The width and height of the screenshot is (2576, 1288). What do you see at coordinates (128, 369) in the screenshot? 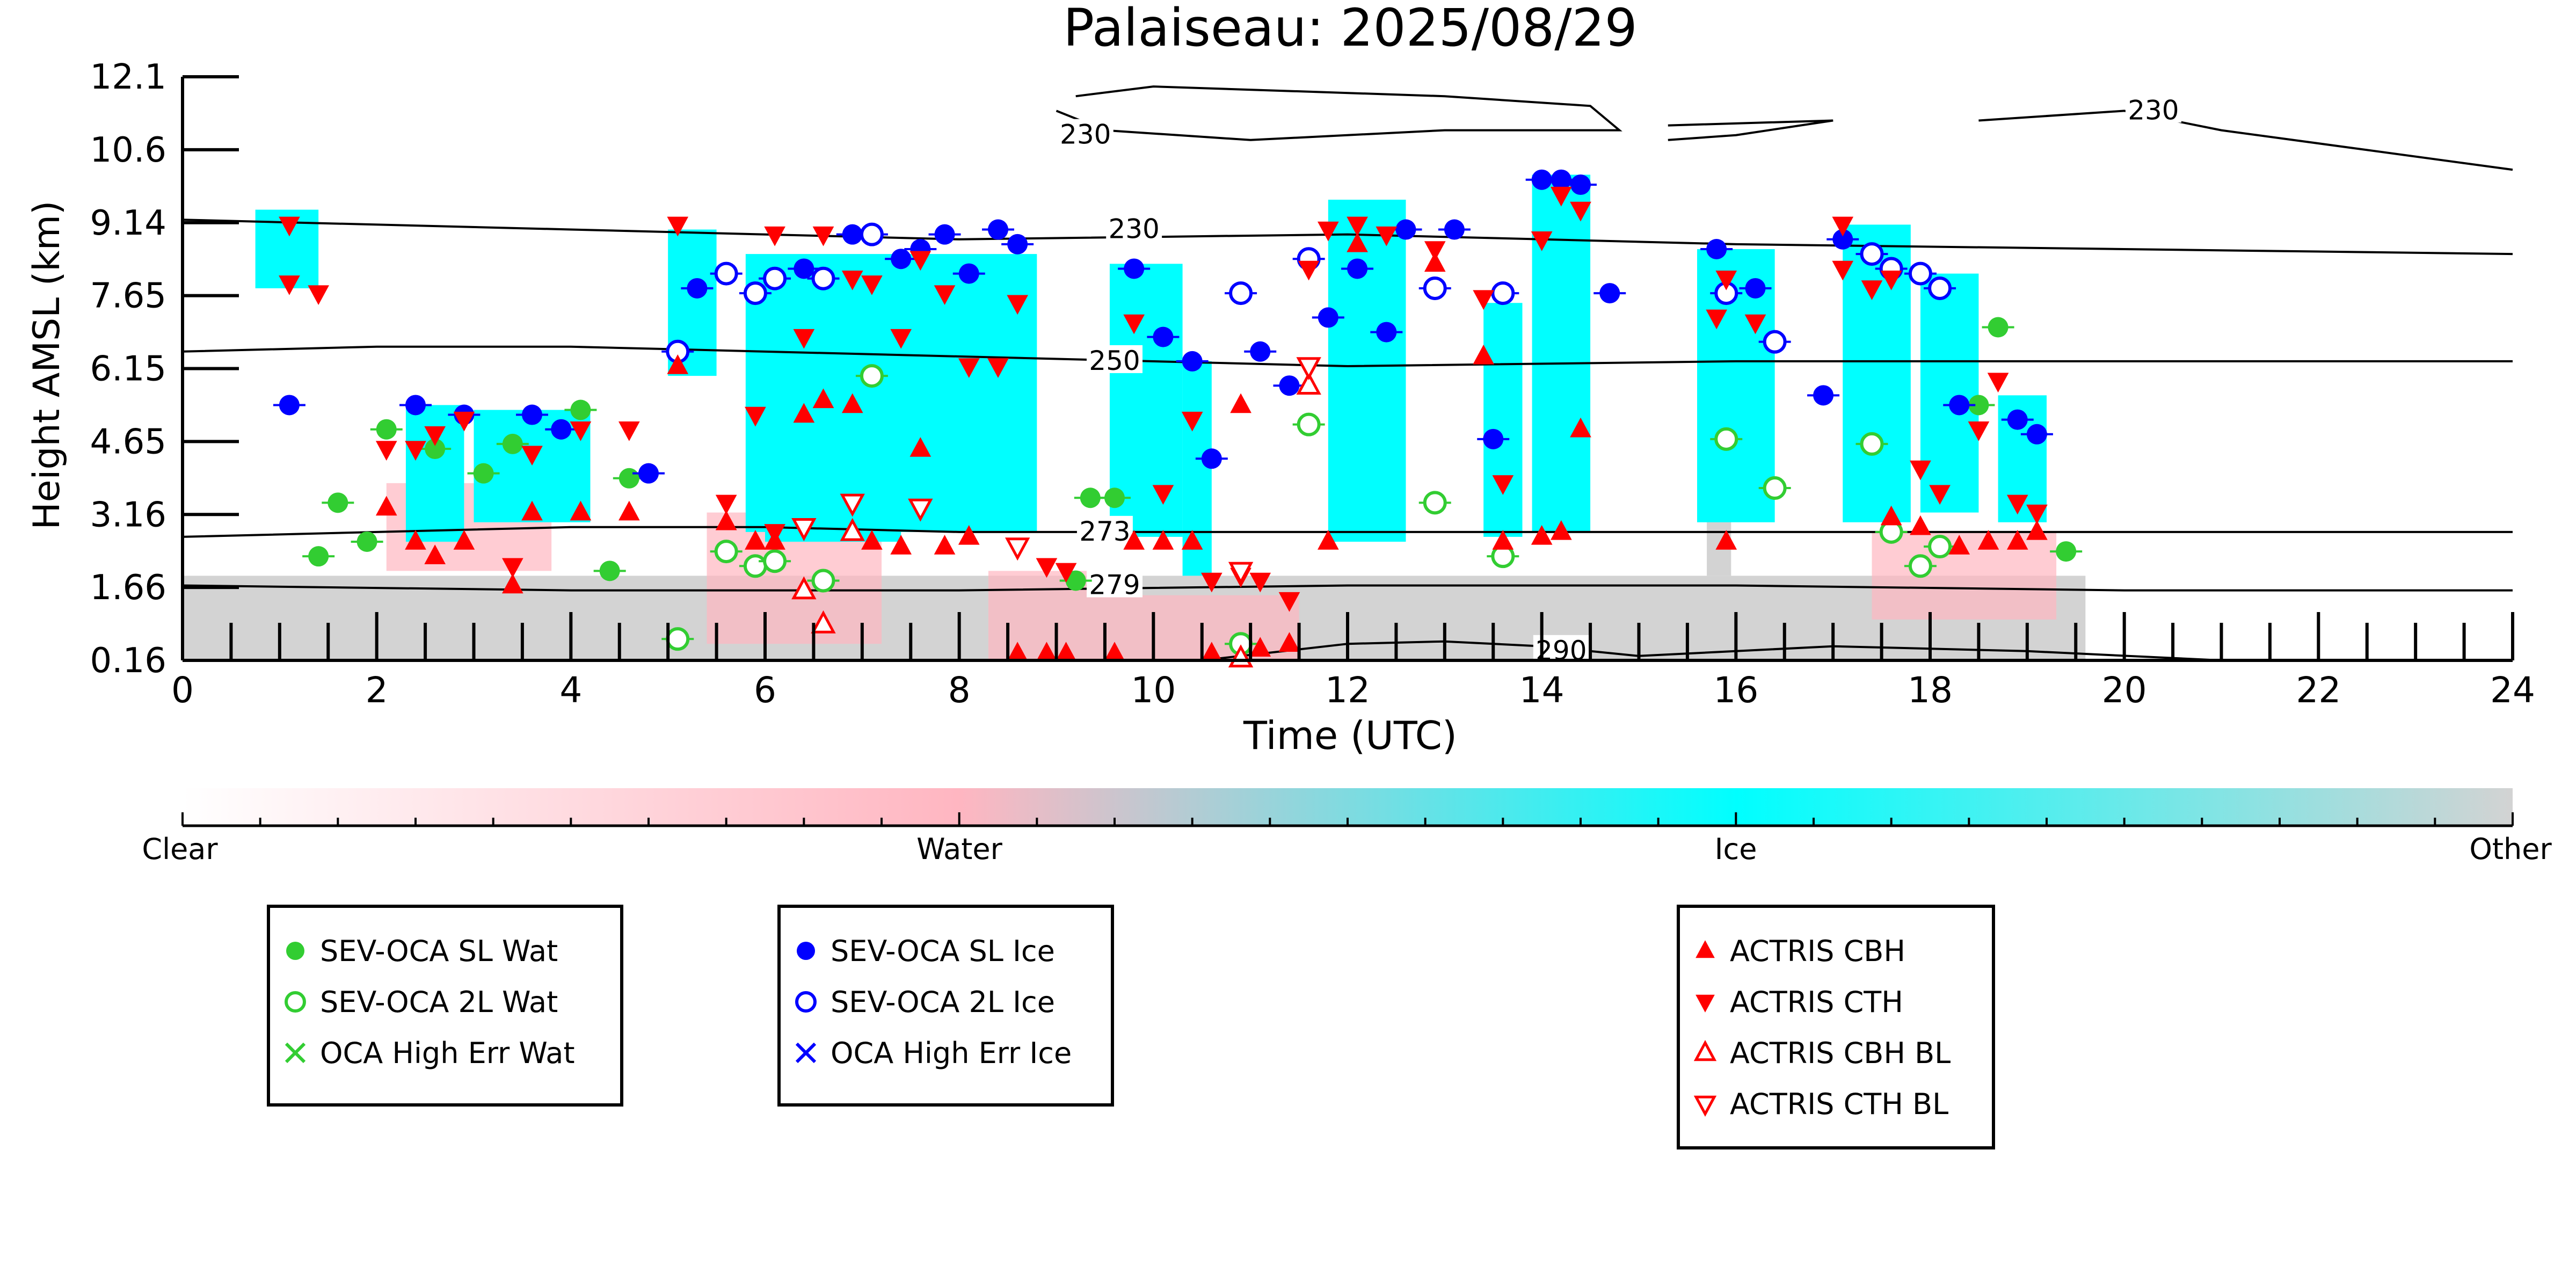
I see `y-tick-label: 6.15` at bounding box center [128, 369].